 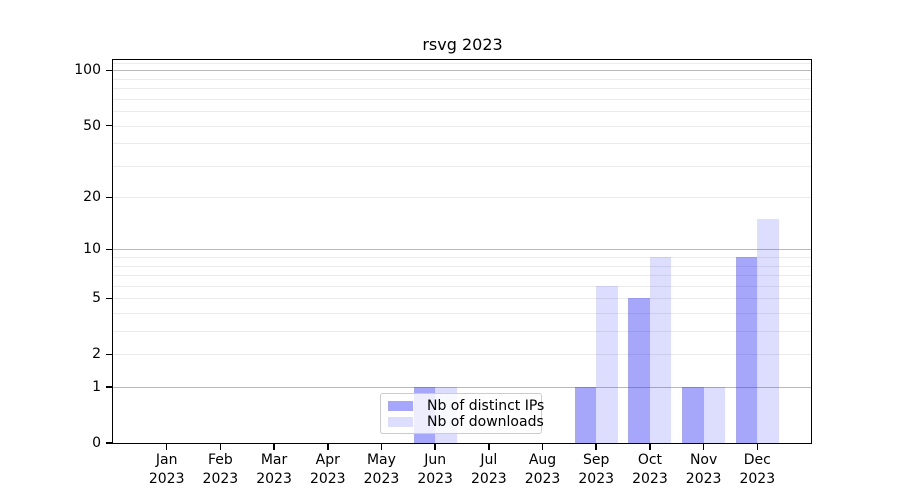 What do you see at coordinates (220, 469) in the screenshot?
I see `x-tick-label: Feb 2023` at bounding box center [220, 469].